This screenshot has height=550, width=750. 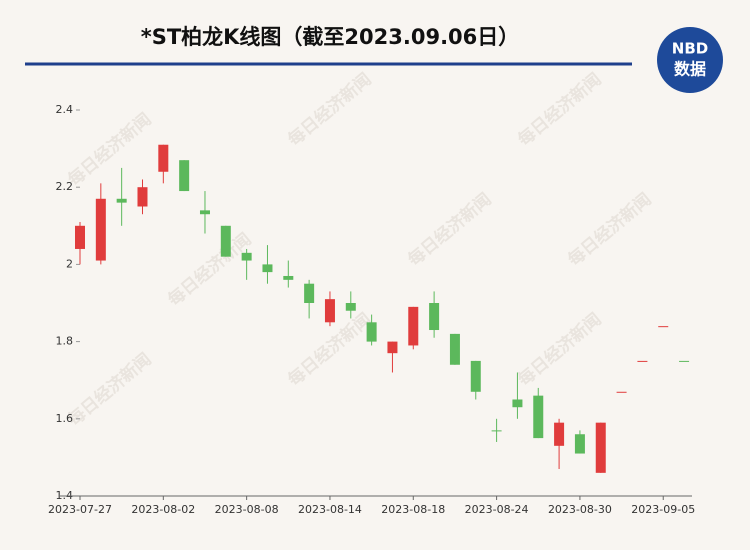 I want to click on x-tick-label: 2023-07-27, so click(x=80, y=509).